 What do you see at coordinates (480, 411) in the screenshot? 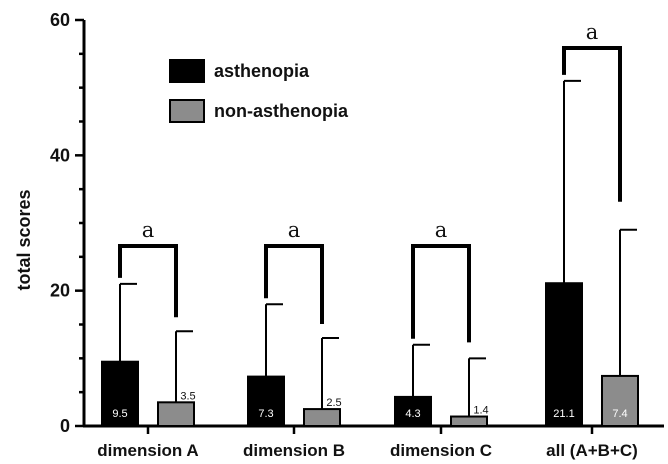
I see `data-label: 1.4` at bounding box center [480, 411].